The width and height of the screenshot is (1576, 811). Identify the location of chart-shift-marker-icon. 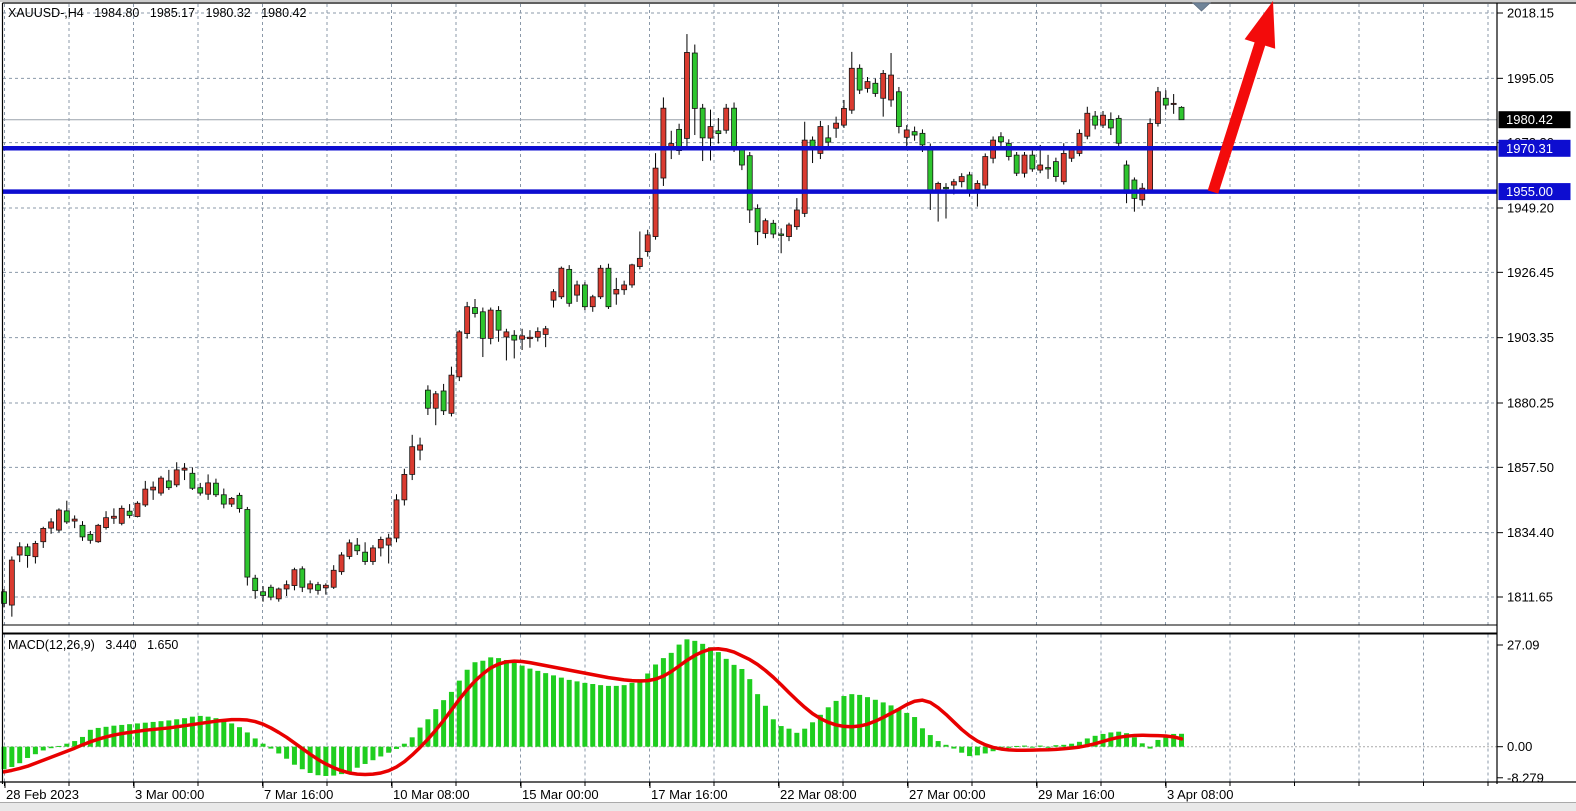
(1201, 7).